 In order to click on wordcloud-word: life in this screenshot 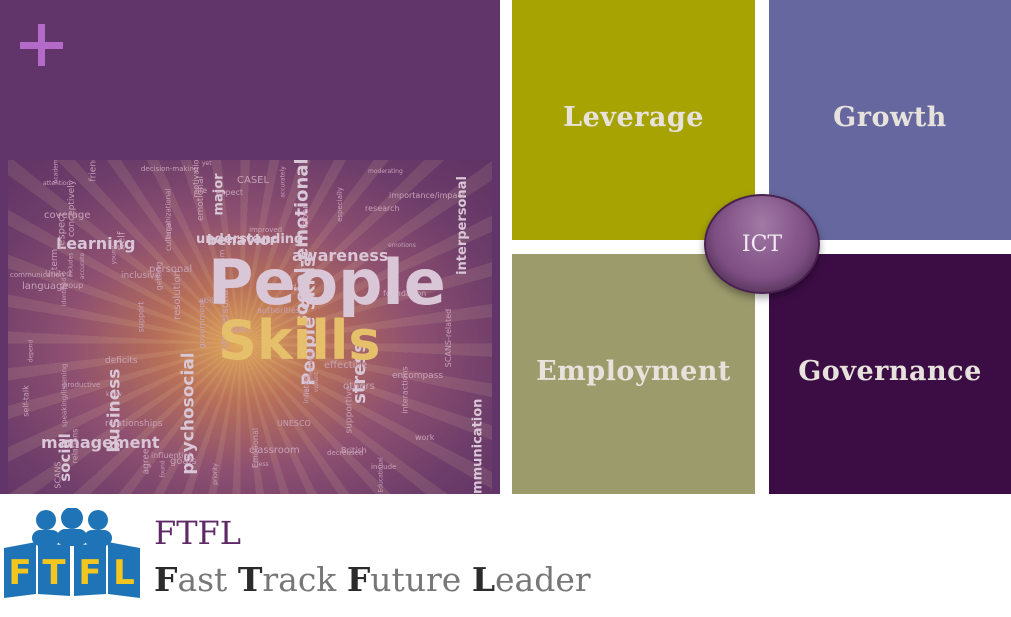, I will do `click(201, 190)`.